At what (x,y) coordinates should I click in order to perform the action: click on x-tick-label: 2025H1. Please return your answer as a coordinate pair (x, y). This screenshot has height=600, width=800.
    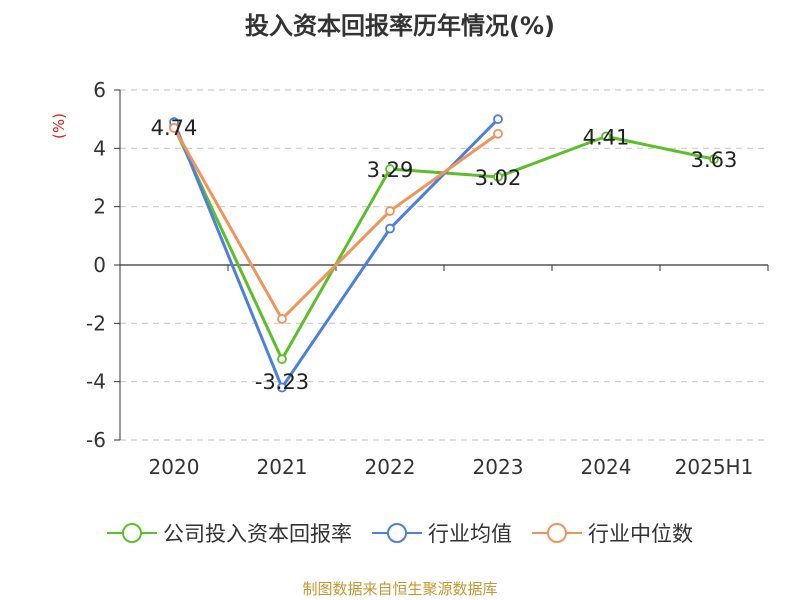
    Looking at the image, I should click on (714, 467).